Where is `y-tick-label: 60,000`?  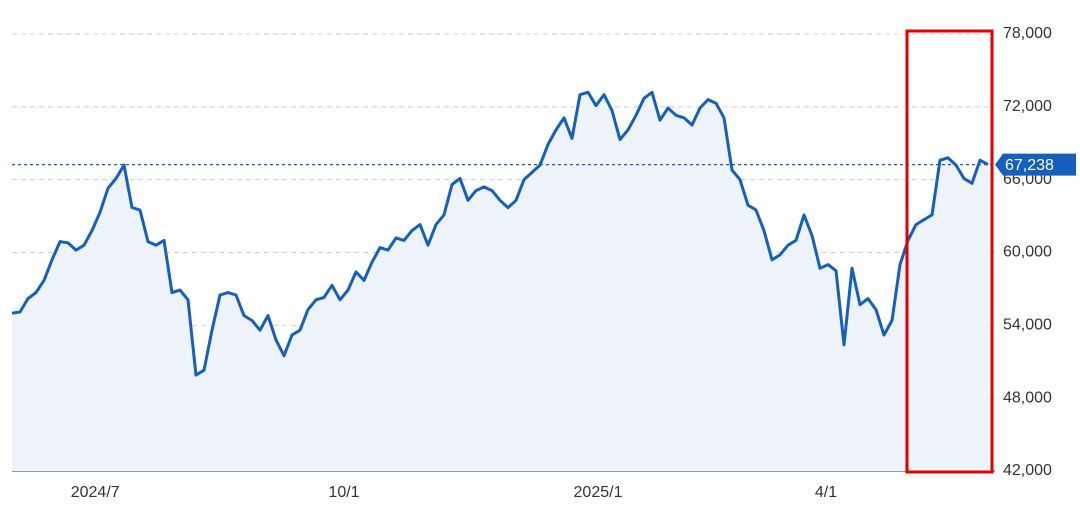
y-tick-label: 60,000 is located at coordinates (1027, 252).